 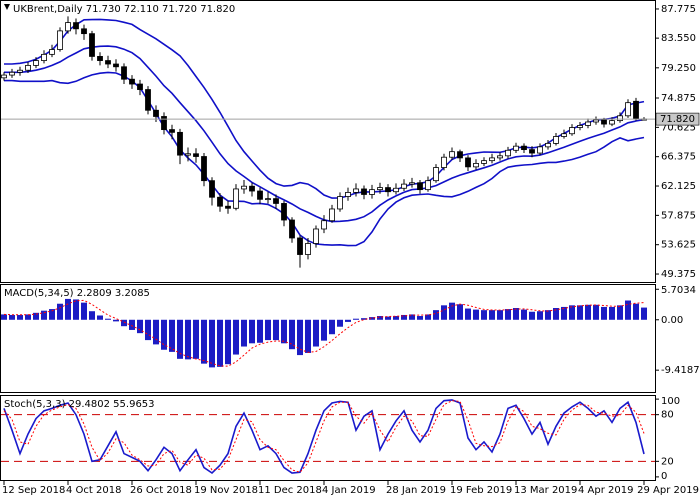 What do you see at coordinates (678, 38) in the screenshot?
I see `y-tick-label: 83.550` at bounding box center [678, 38].